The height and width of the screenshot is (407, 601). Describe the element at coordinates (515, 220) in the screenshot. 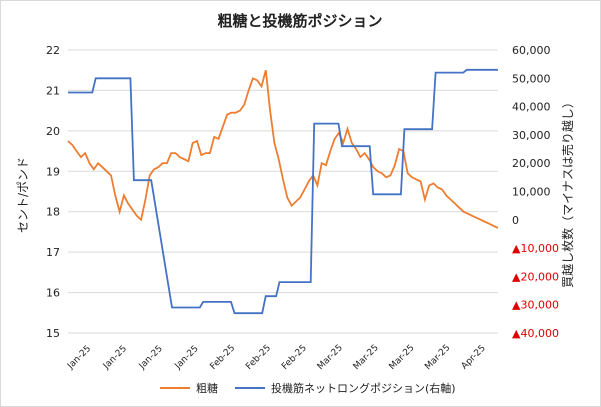

I see `right-tick-label: 0` at that location.